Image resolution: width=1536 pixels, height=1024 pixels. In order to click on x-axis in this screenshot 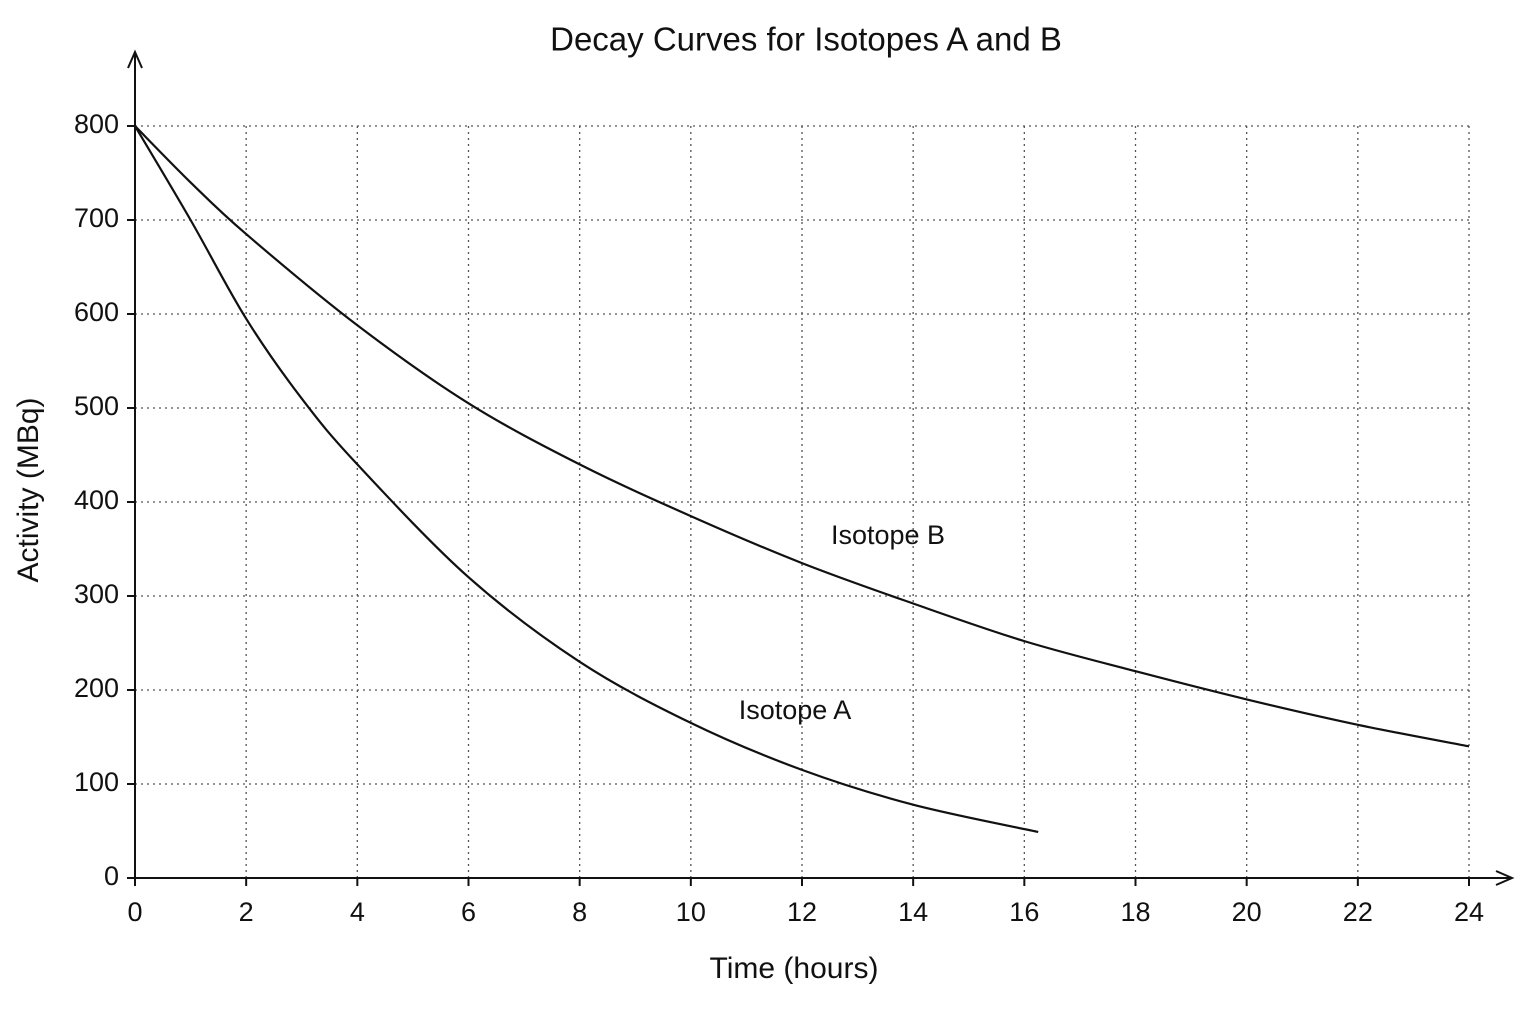, I will do `click(825, 878)`.